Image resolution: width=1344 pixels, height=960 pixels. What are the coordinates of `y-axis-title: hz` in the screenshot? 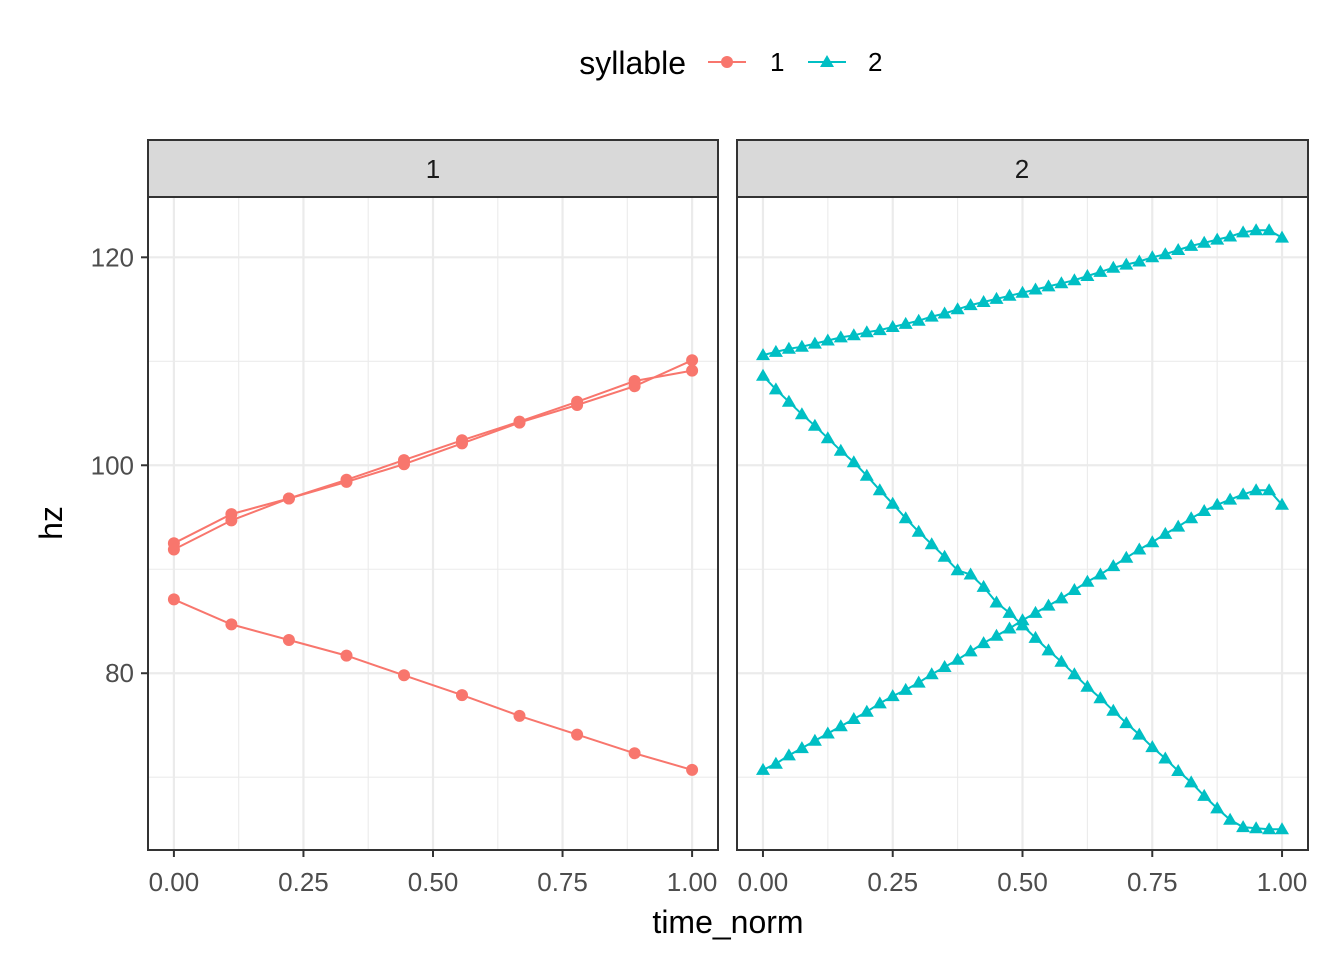 It's located at (51, 523).